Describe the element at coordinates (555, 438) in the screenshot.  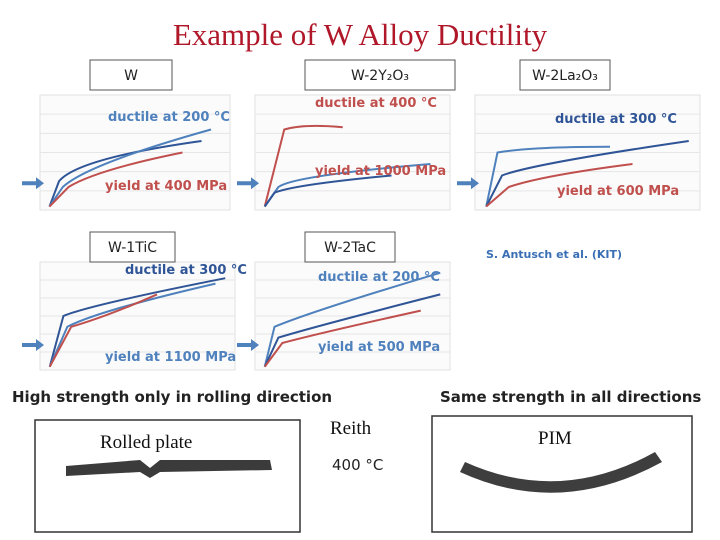
I see `photo-label: PIM` at that location.